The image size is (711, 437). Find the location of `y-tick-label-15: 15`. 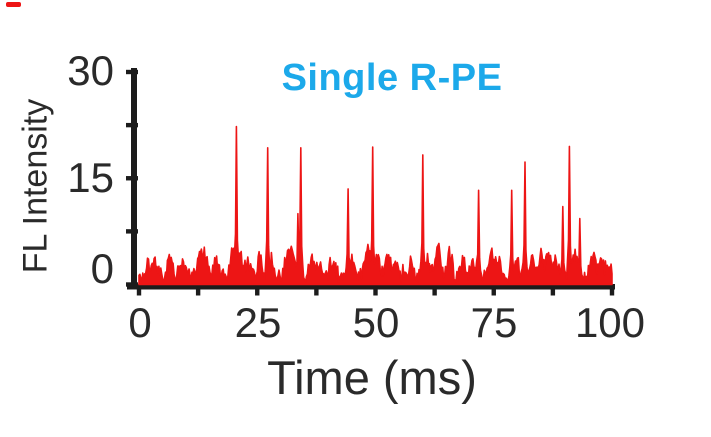

y-tick-label-15: 15 is located at coordinates (90, 177).